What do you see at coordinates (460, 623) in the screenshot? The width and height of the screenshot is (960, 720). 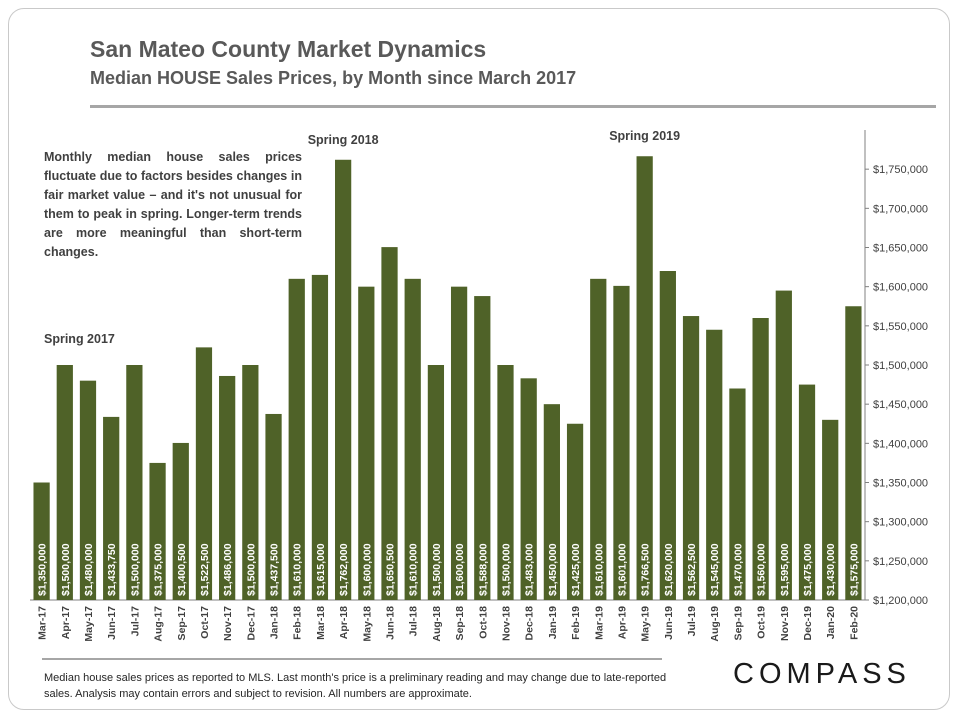 I see `x-tick-label: Sep-18` at bounding box center [460, 623].